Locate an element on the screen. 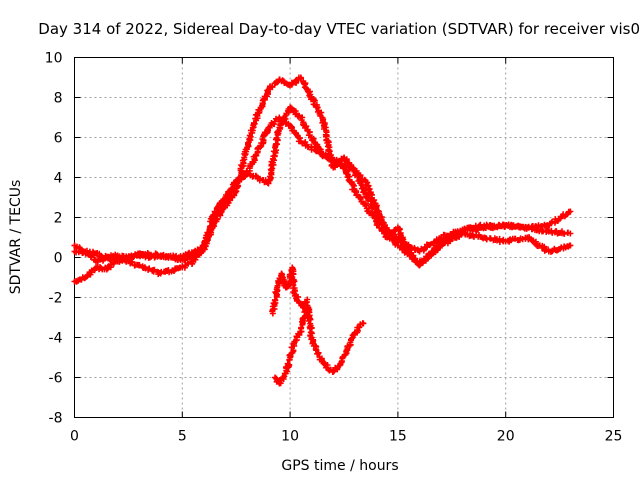 This screenshot has width=640, height=480. y-tick-label: 8 is located at coordinates (58, 99).